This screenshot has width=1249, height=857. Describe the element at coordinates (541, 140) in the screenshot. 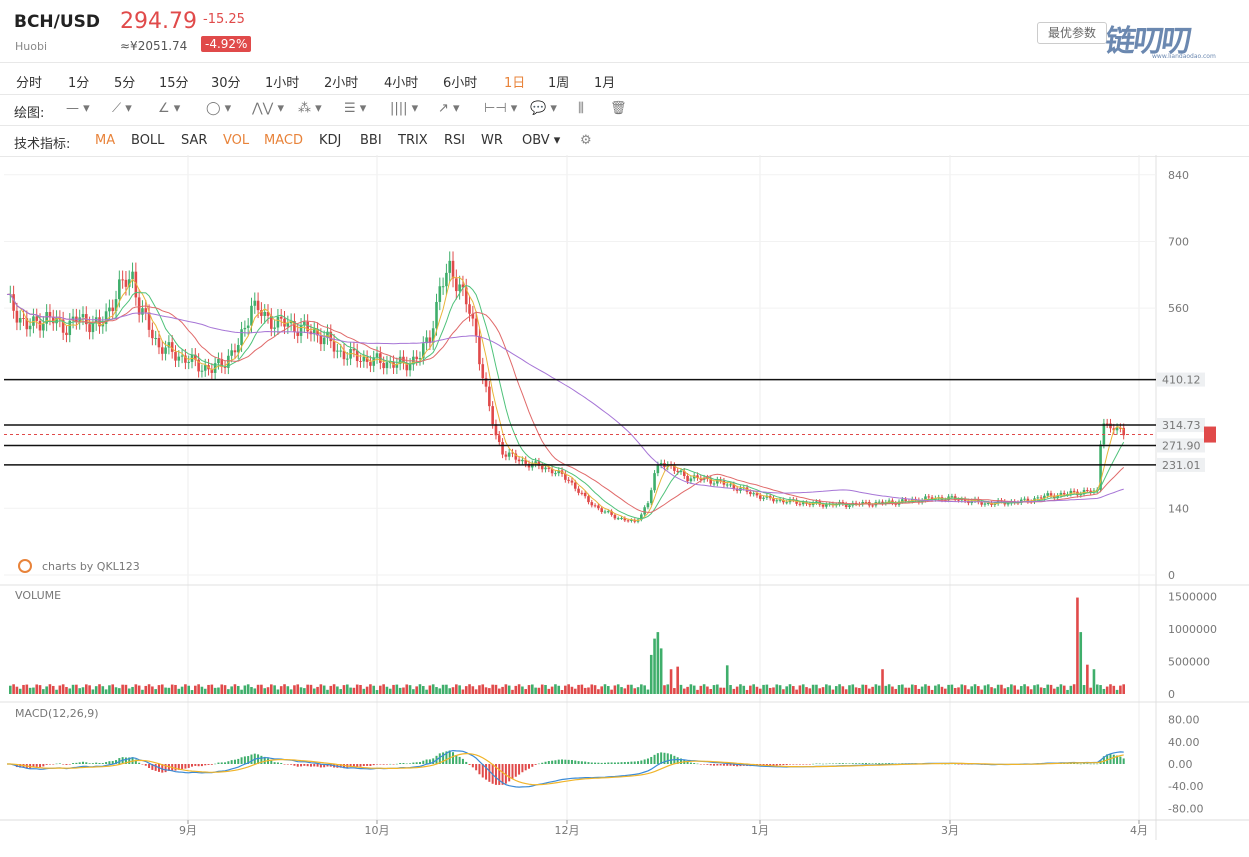

I see `indicator-10: OBV ▾` at that location.